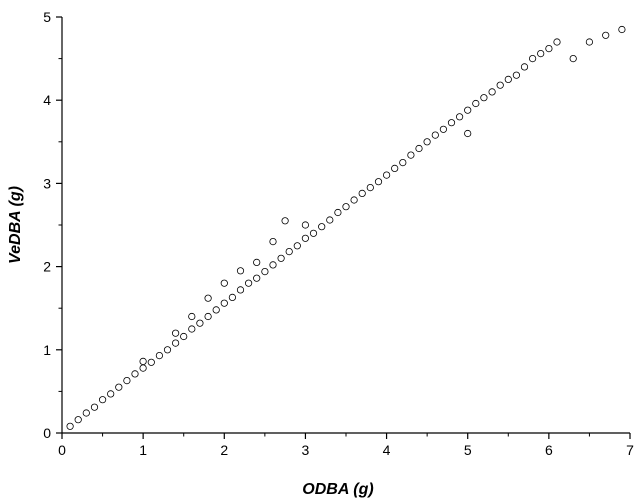 Image resolution: width=636 pixels, height=501 pixels. I want to click on x-tick-label: 1, so click(143, 450).